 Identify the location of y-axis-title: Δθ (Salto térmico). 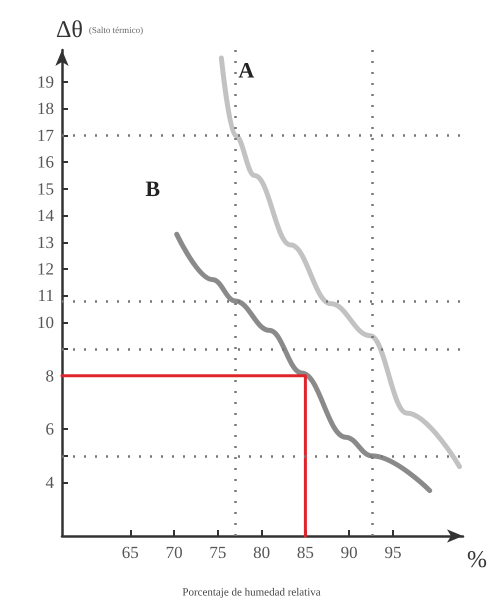
(100, 30).